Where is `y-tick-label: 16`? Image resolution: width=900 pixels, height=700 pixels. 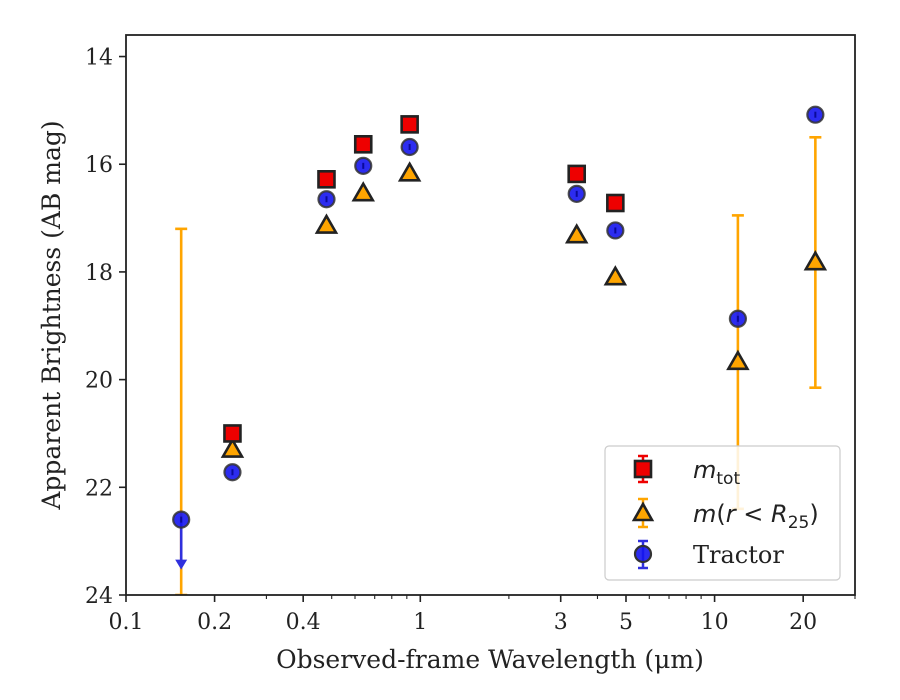
y-tick-label: 16 is located at coordinates (99, 165).